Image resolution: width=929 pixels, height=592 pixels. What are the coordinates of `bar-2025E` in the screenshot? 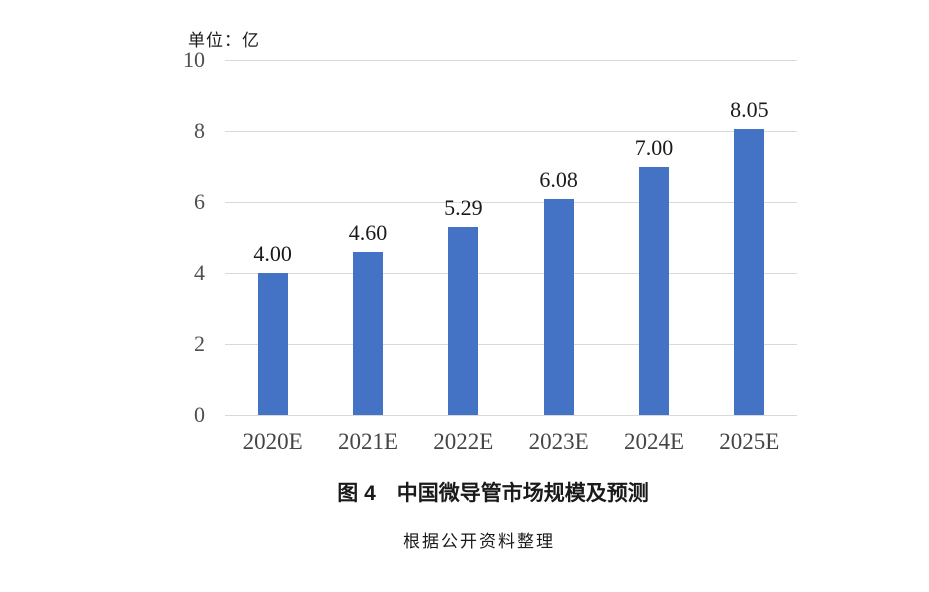 It's located at (749, 272).